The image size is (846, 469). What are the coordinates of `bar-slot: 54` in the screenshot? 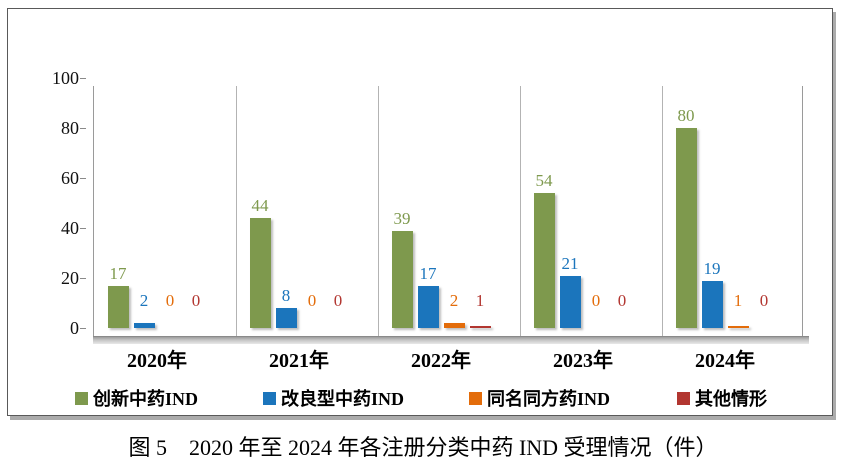 It's located at (544, 203).